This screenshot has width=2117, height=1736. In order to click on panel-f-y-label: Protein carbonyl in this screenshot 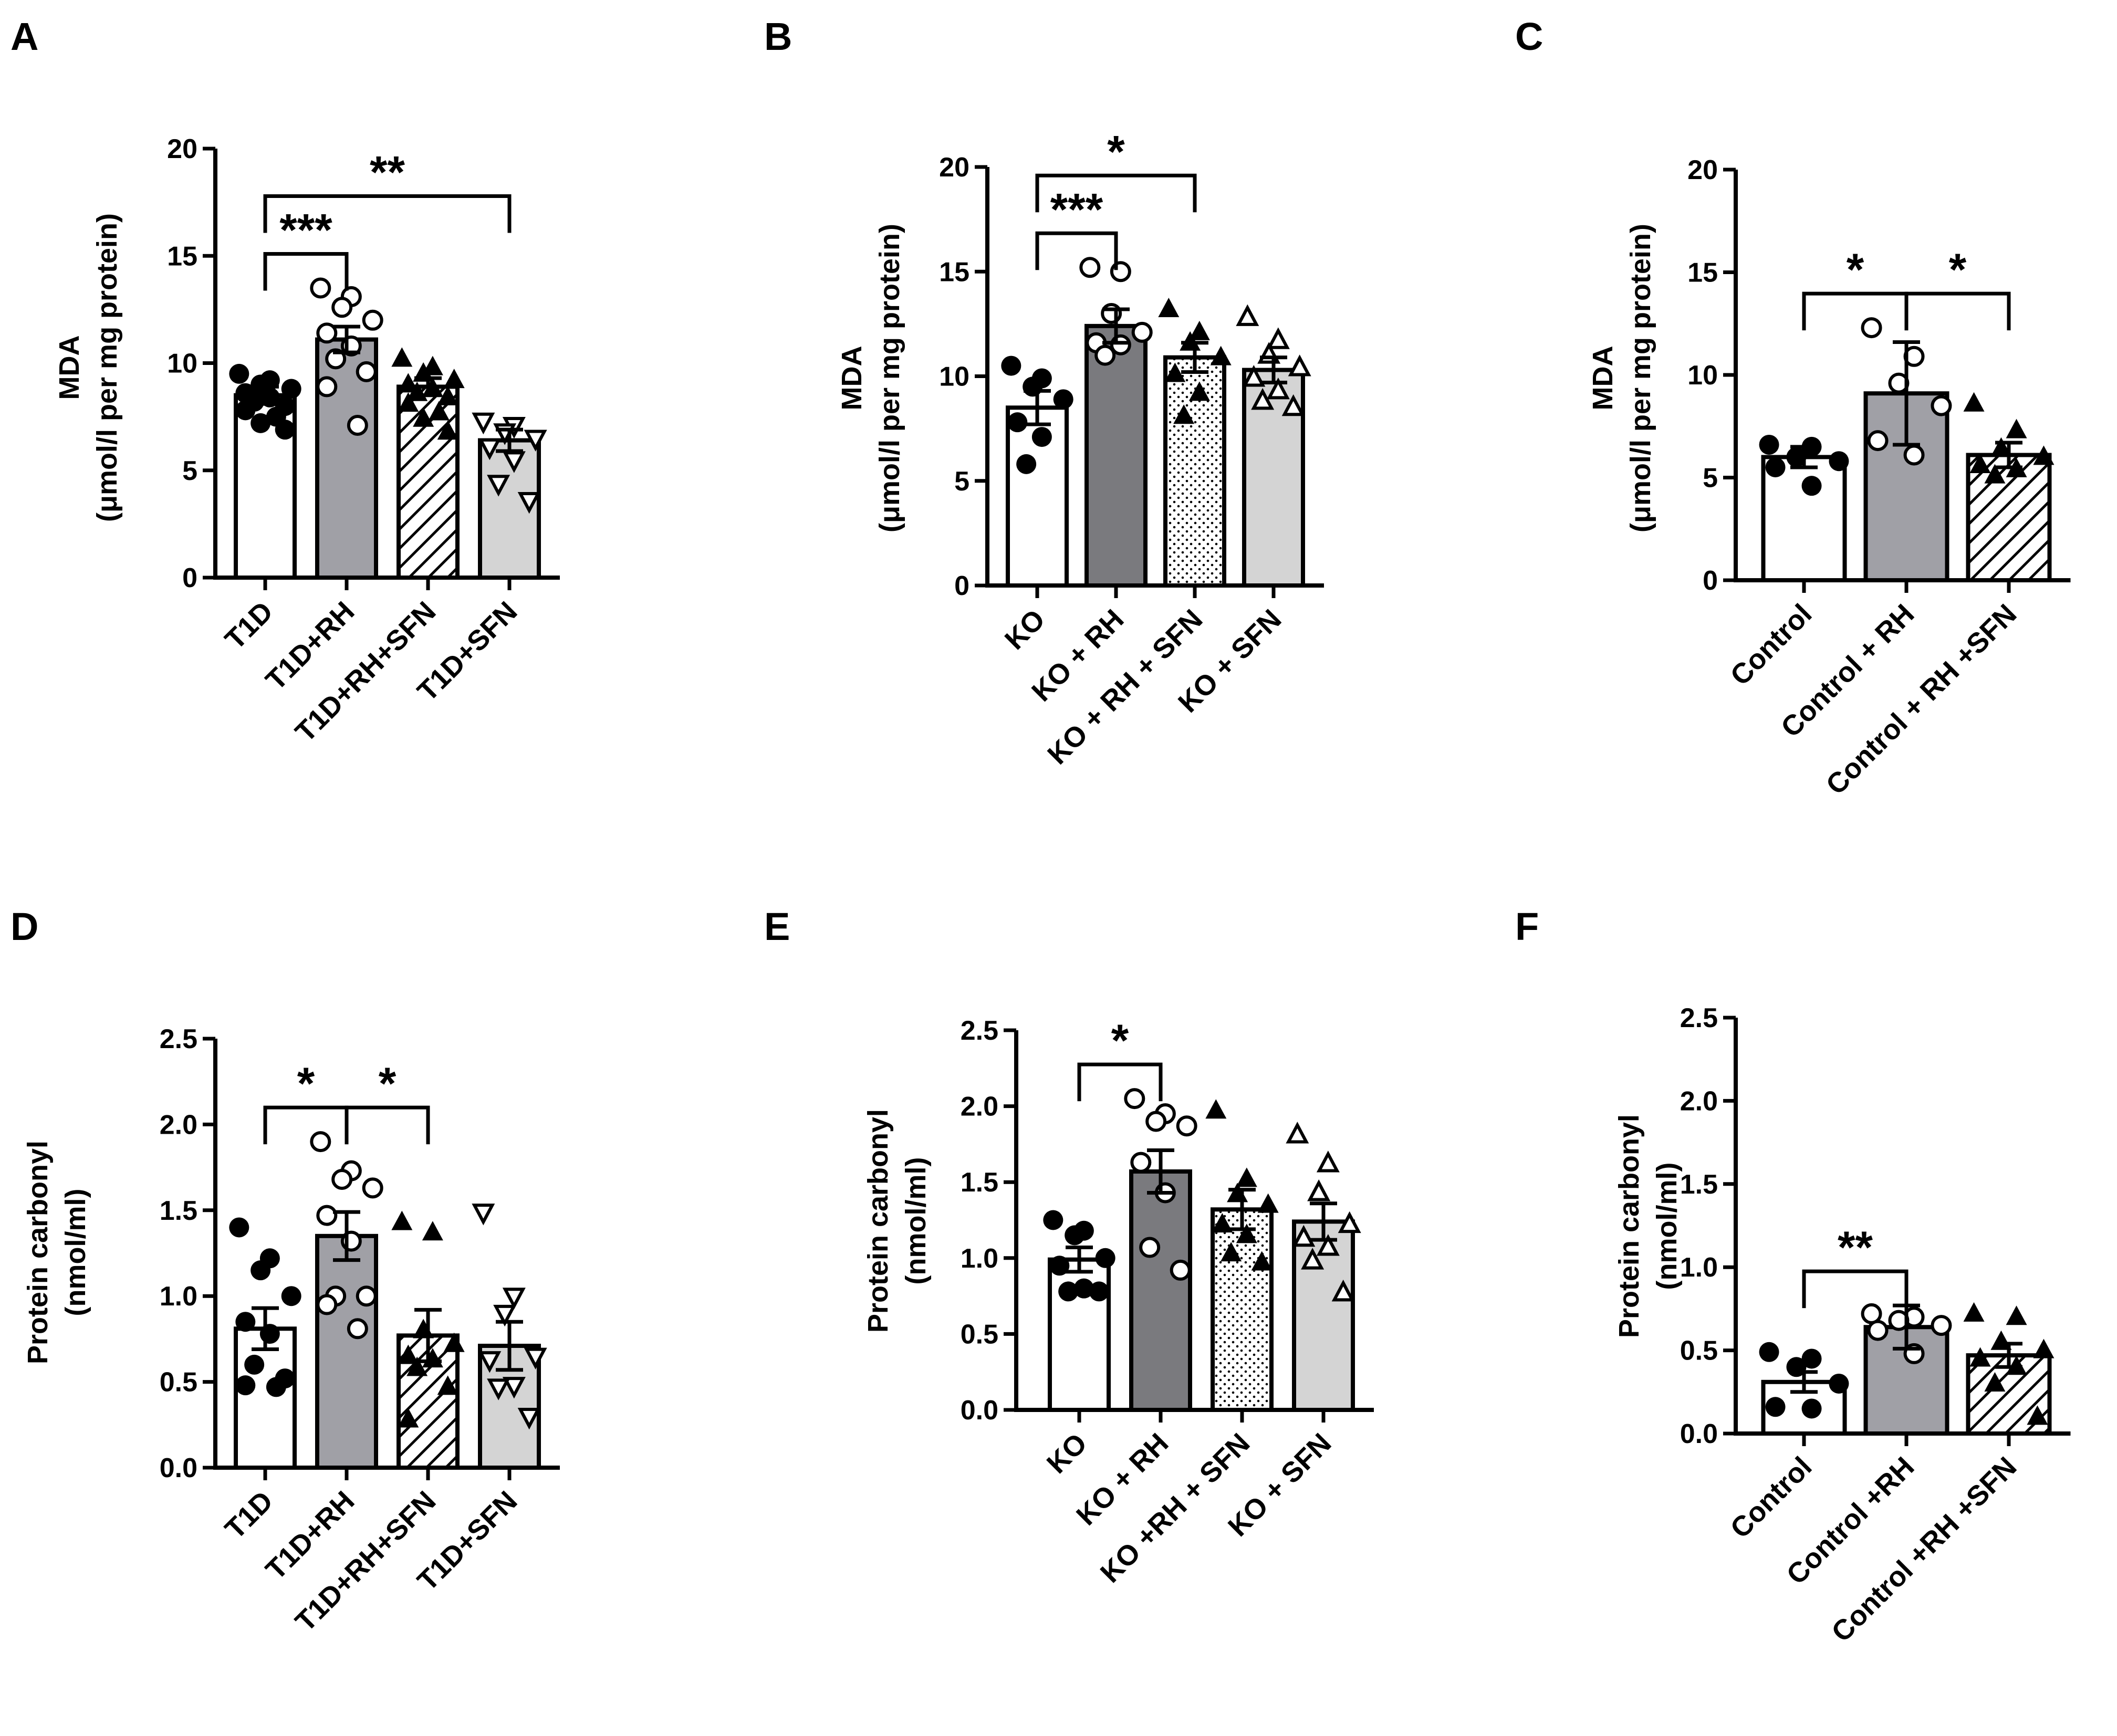, I will do `click(1629, 1226)`.